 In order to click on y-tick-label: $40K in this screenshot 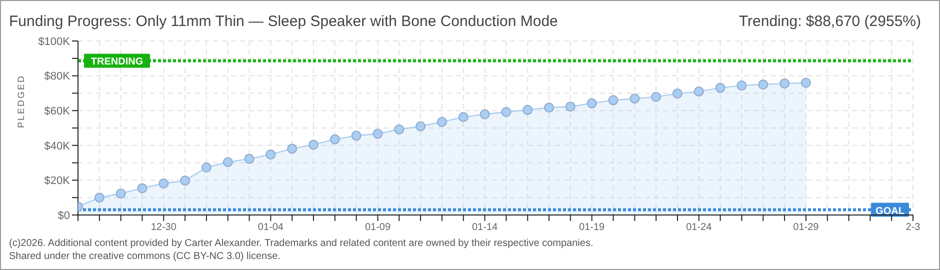, I will do `click(57, 146)`.